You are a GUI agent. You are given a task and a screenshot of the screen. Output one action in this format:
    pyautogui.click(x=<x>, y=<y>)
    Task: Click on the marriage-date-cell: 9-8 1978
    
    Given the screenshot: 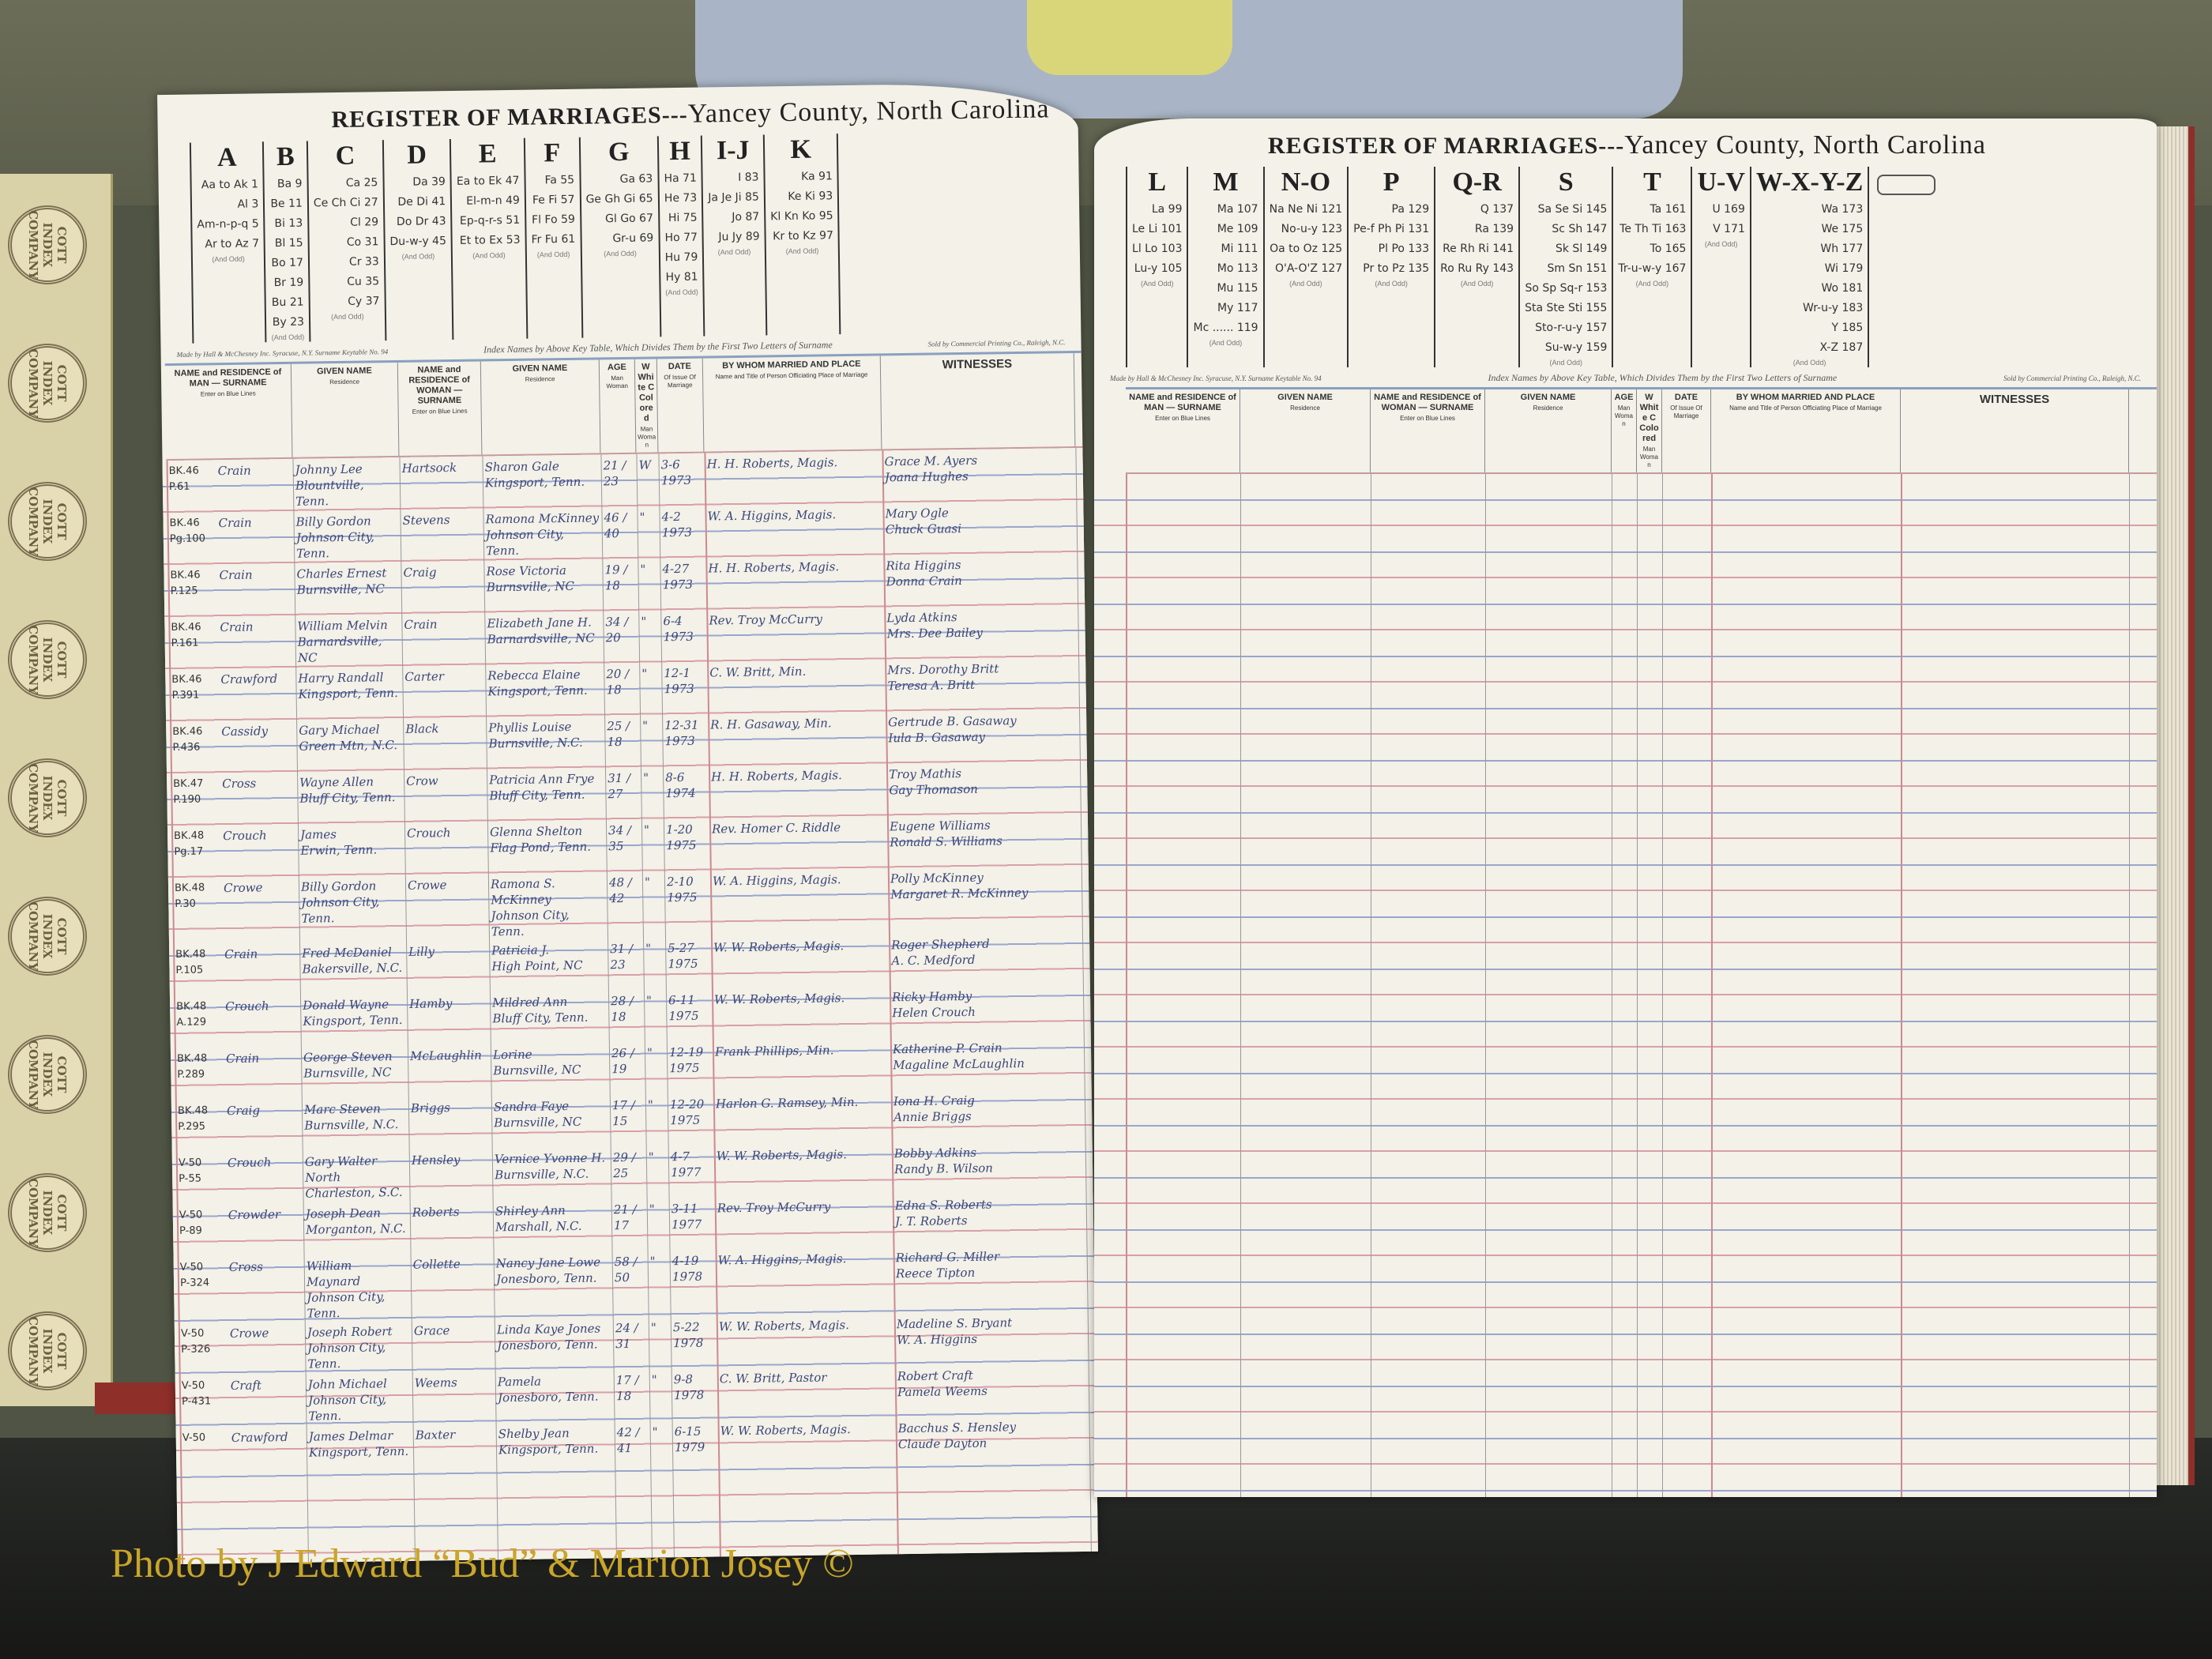 What is the action you would take?
    pyautogui.click(x=695, y=1396)
    